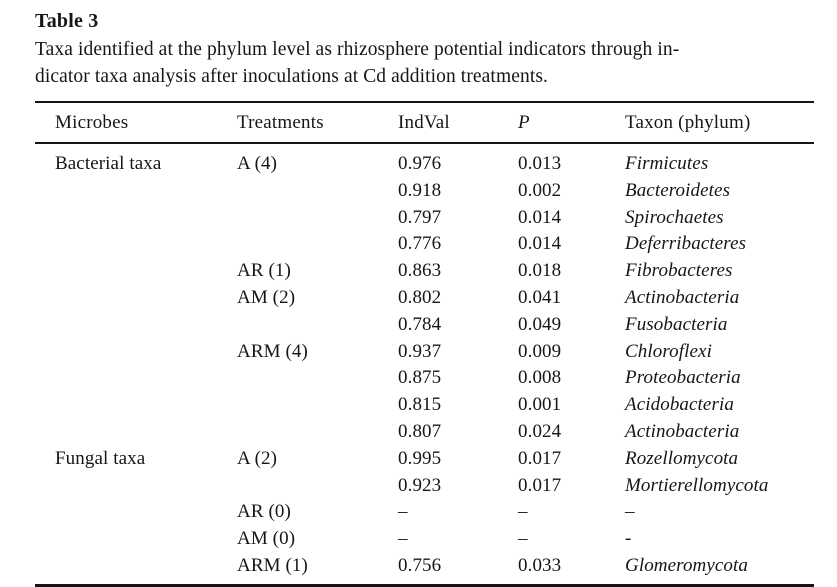  What do you see at coordinates (679, 405) in the screenshot?
I see `cell-taxon: Acidobacteria` at bounding box center [679, 405].